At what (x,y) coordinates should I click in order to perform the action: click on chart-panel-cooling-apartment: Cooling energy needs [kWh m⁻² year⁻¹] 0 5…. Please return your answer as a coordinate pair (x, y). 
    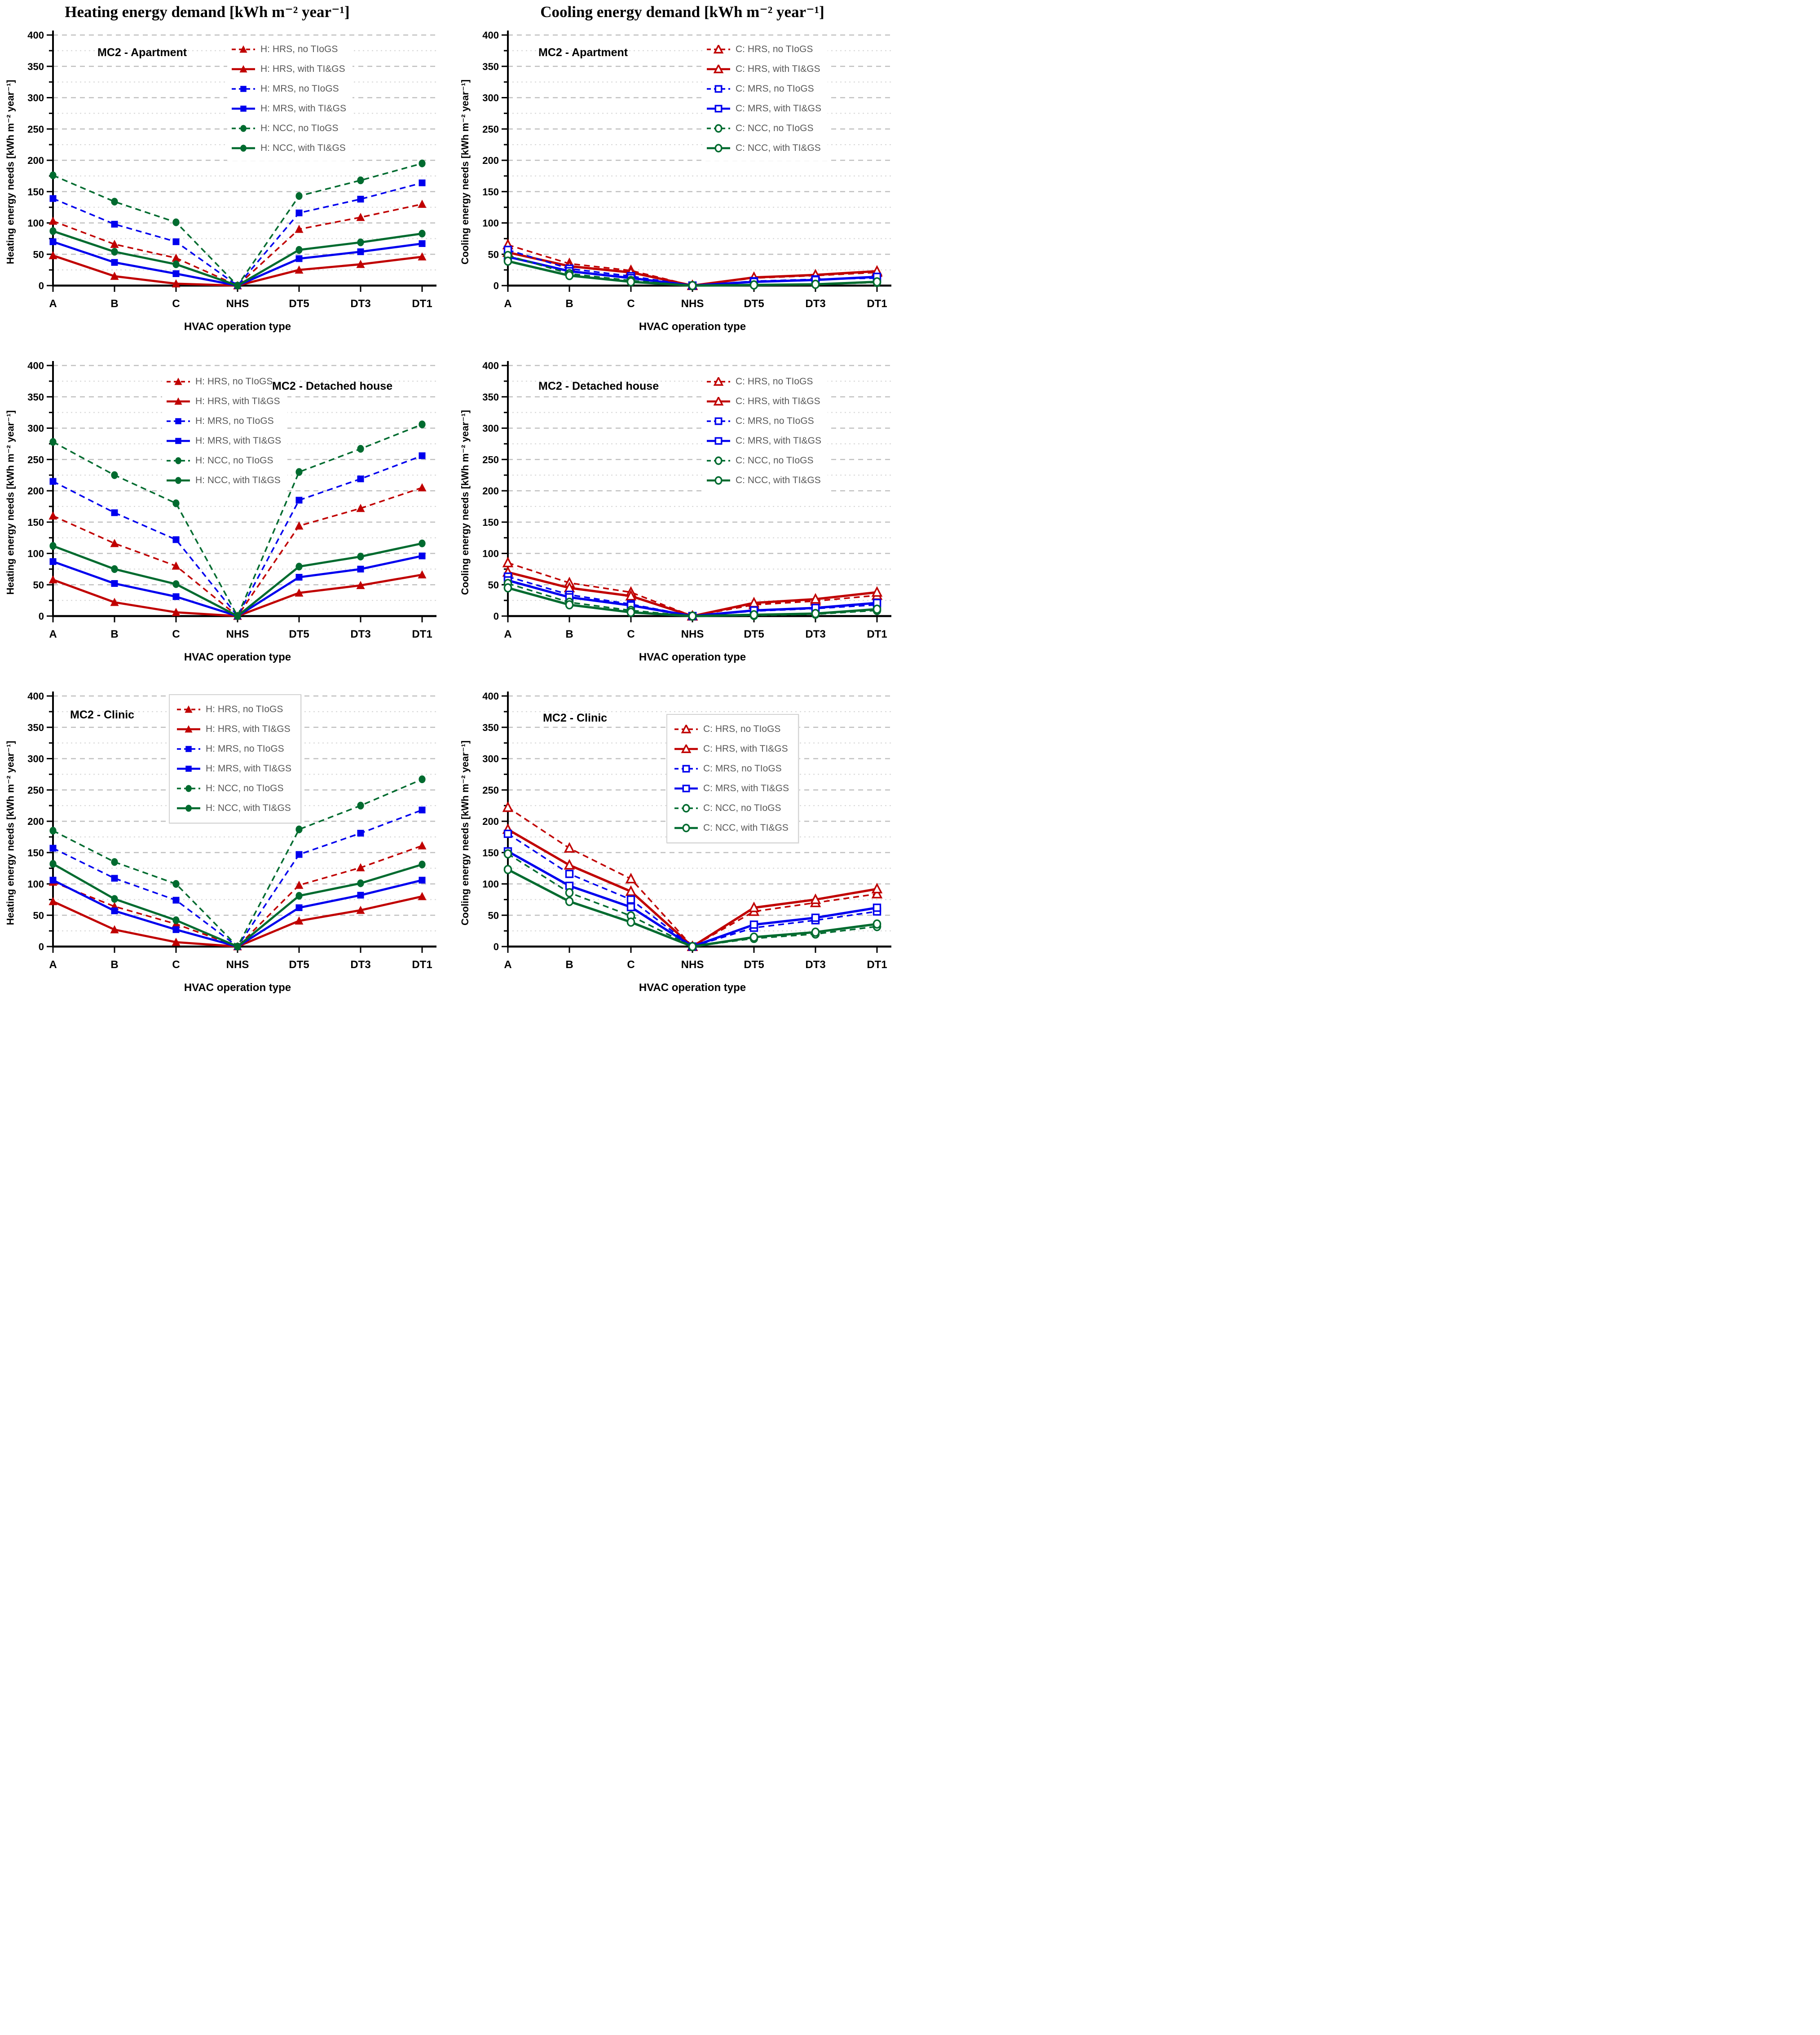
    Looking at the image, I should click on (682, 191).